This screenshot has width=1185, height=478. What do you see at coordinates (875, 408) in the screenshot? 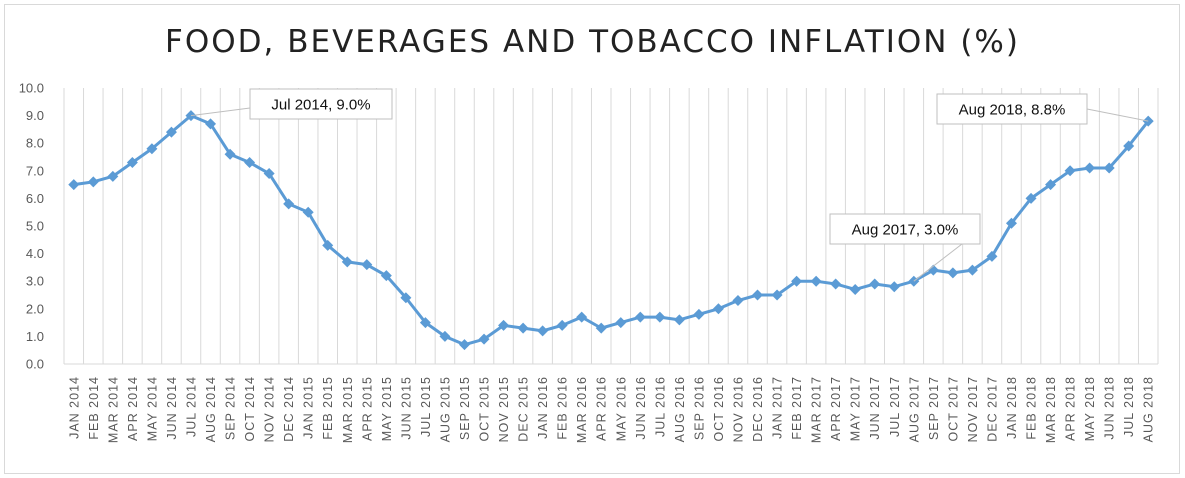
I see `x-tick-label: JUN 2017` at bounding box center [875, 408].